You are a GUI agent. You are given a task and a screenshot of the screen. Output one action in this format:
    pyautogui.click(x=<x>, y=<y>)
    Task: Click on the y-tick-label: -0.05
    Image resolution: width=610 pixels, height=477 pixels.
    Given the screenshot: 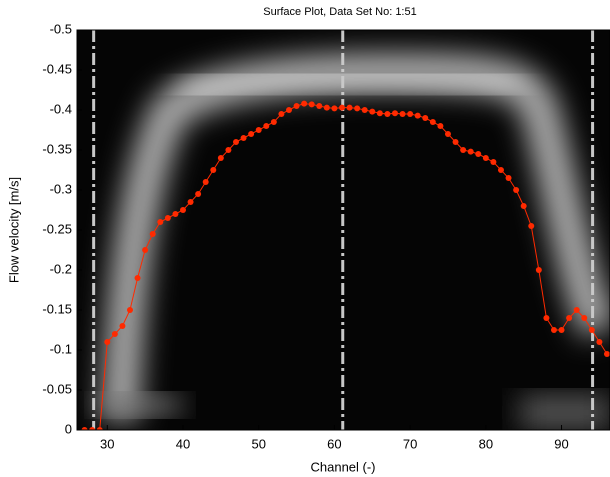 What is the action you would take?
    pyautogui.click(x=57, y=388)
    